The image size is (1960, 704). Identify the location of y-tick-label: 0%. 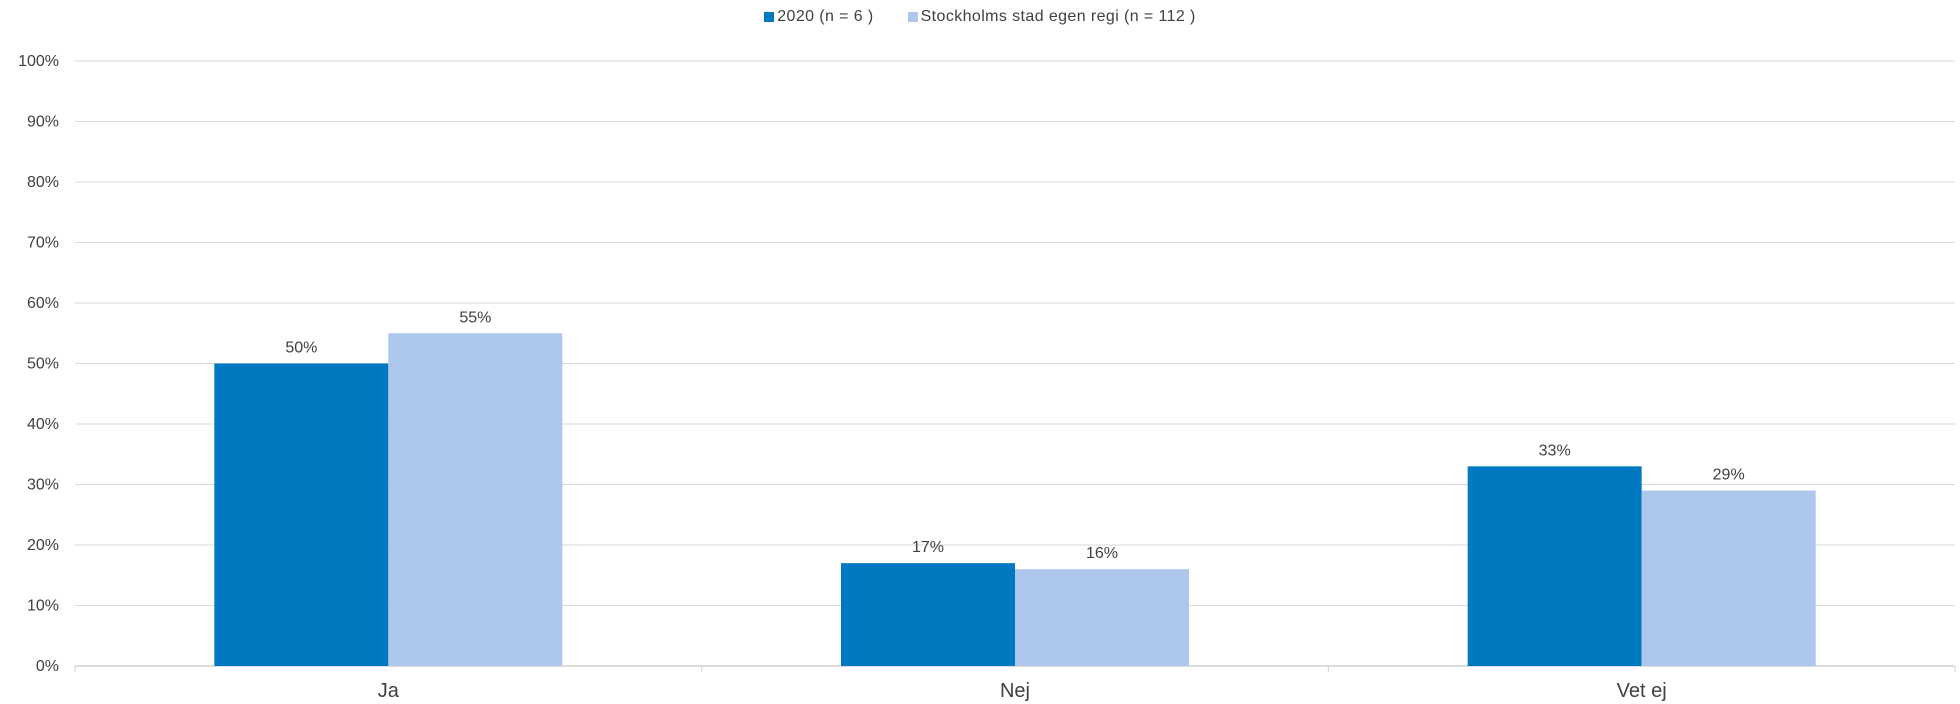
(47, 666).